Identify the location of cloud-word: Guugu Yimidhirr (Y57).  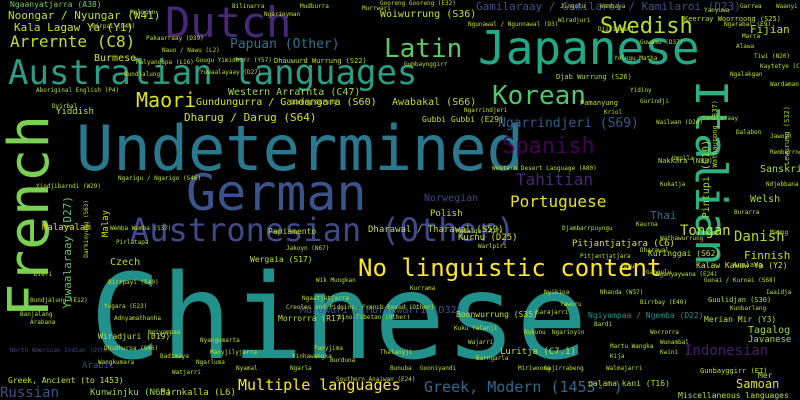
(234, 60).